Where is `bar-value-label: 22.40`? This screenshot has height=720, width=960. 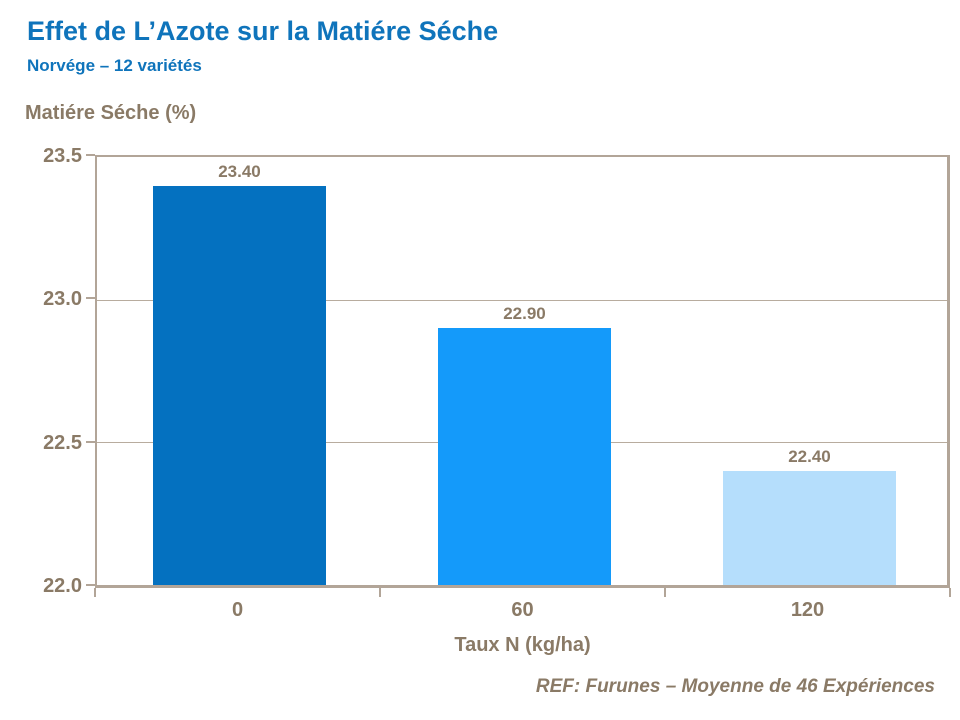 bar-value-label: 22.40 is located at coordinates (809, 456).